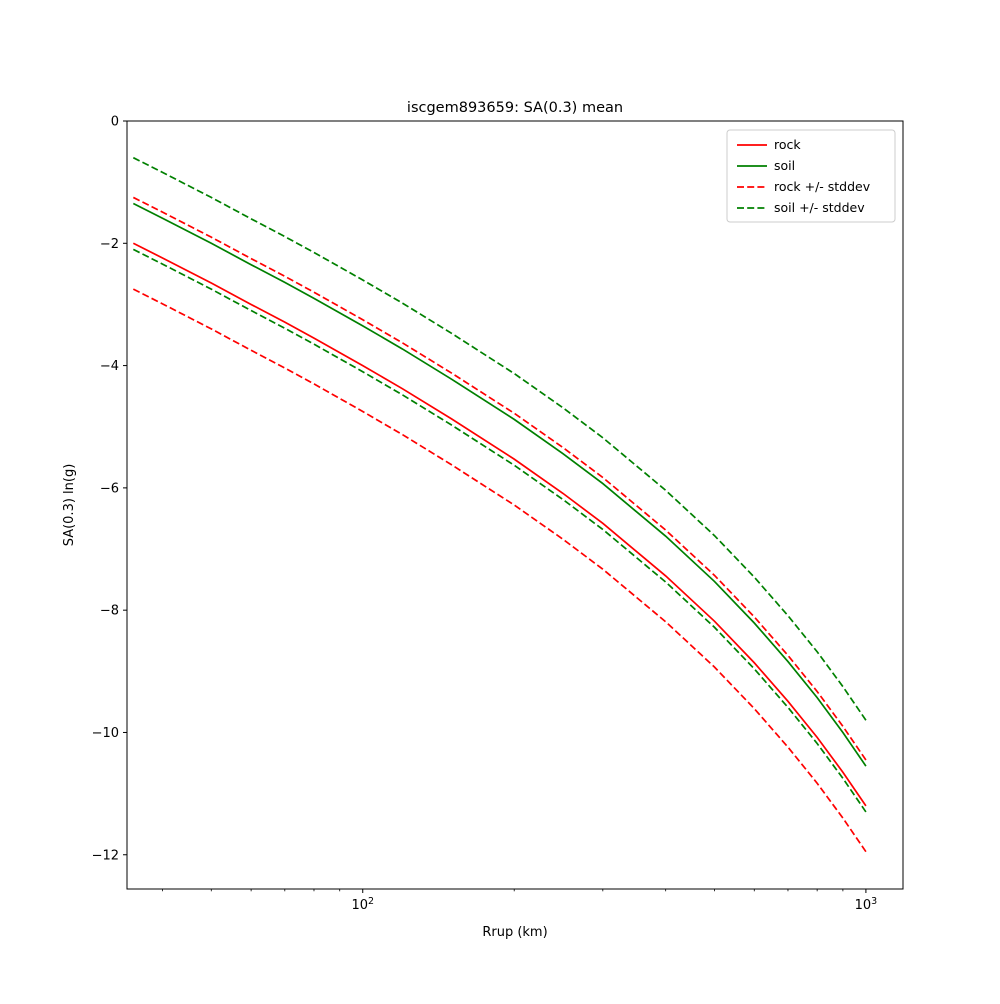 This screenshot has width=1000, height=1004. I want to click on y-tick-label: −12, so click(105, 855).